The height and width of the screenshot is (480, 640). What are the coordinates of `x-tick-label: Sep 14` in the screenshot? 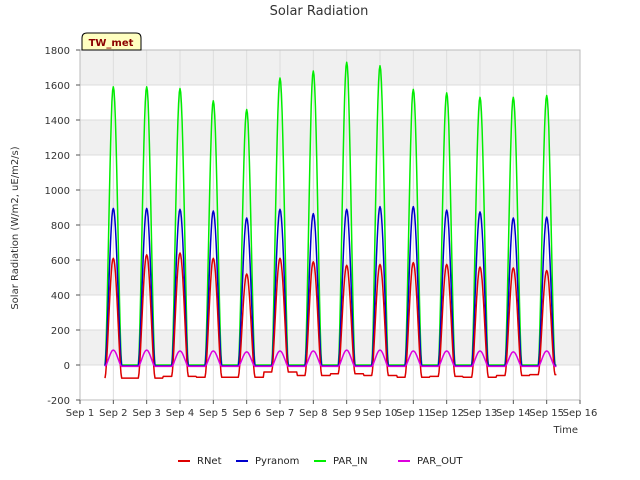 It's located at (513, 413).